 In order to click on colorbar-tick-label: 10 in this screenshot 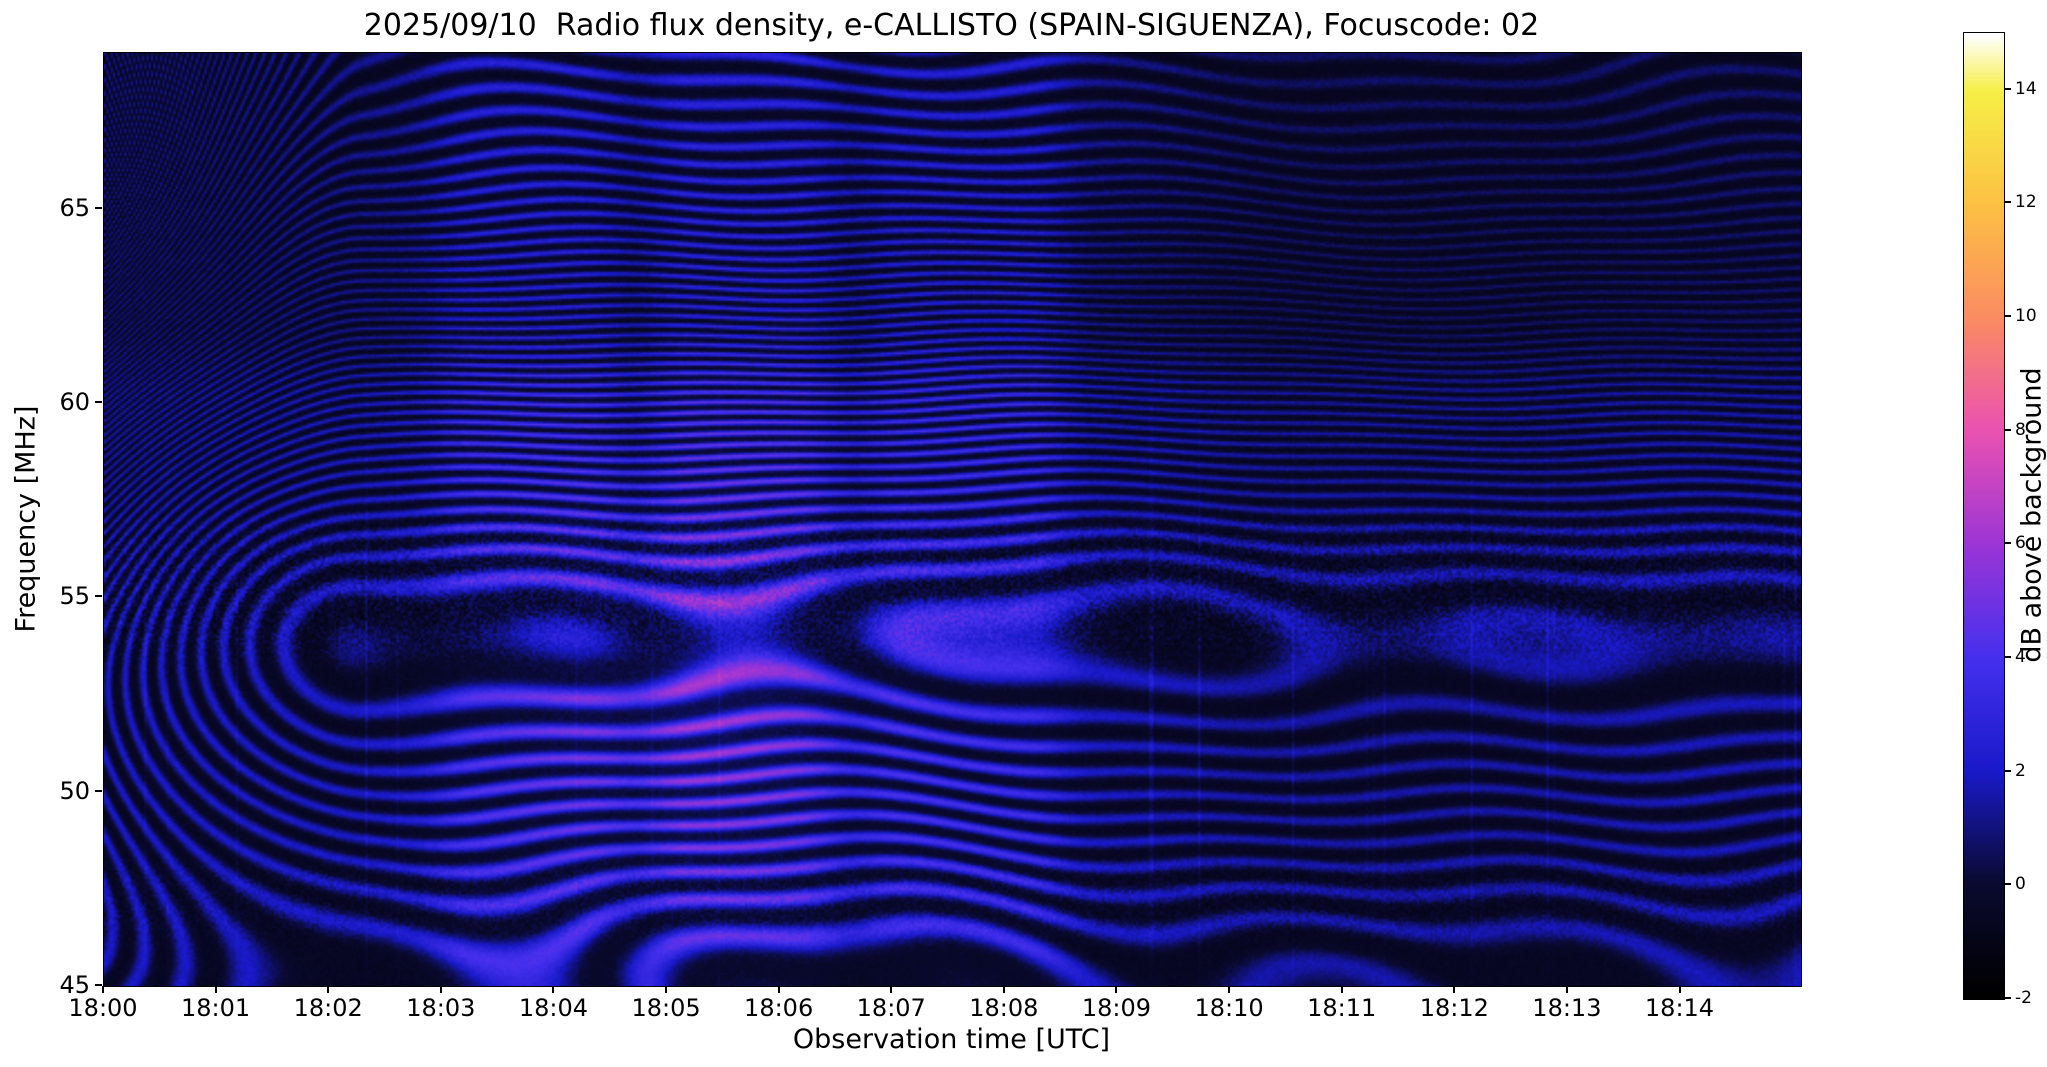, I will do `click(2026, 316)`.